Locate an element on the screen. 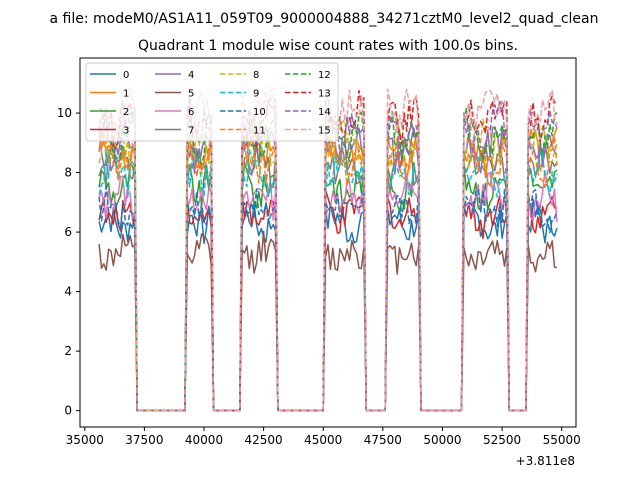 This screenshot has height=480, width=640. x-tick-label: 45000 is located at coordinates (323, 440).